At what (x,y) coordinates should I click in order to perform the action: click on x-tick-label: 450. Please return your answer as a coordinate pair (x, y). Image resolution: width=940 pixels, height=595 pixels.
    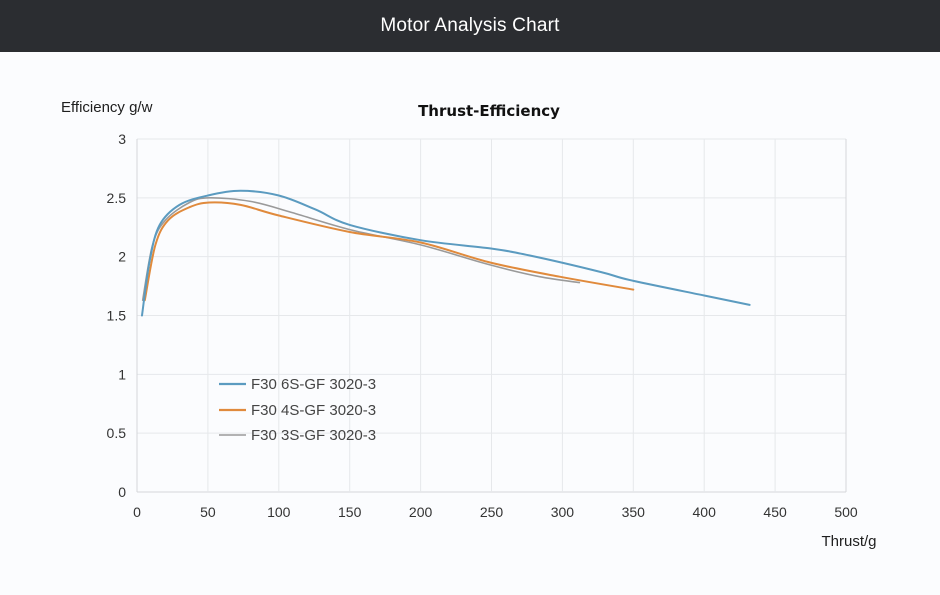
    Looking at the image, I should click on (775, 512).